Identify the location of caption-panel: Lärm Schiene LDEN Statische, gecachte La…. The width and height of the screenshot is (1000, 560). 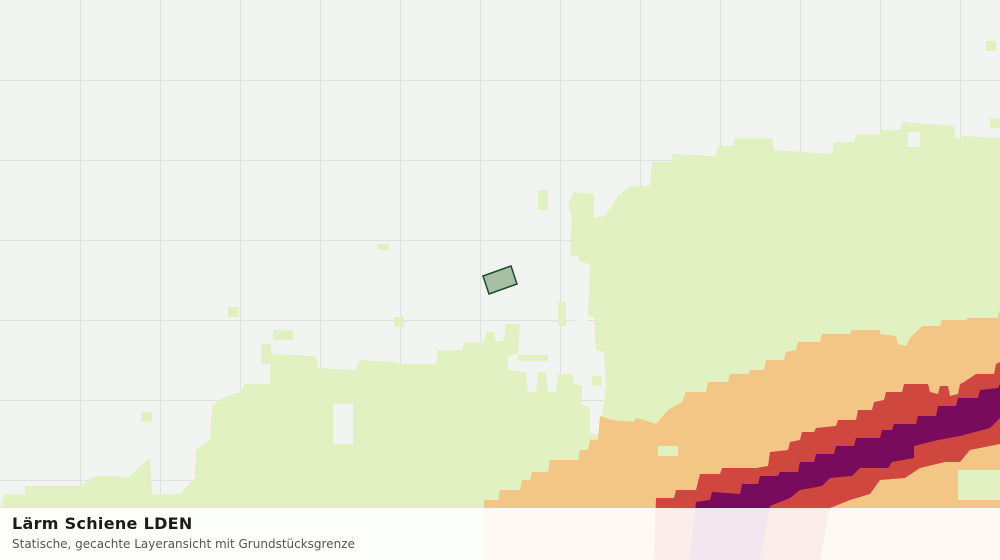
(500, 534).